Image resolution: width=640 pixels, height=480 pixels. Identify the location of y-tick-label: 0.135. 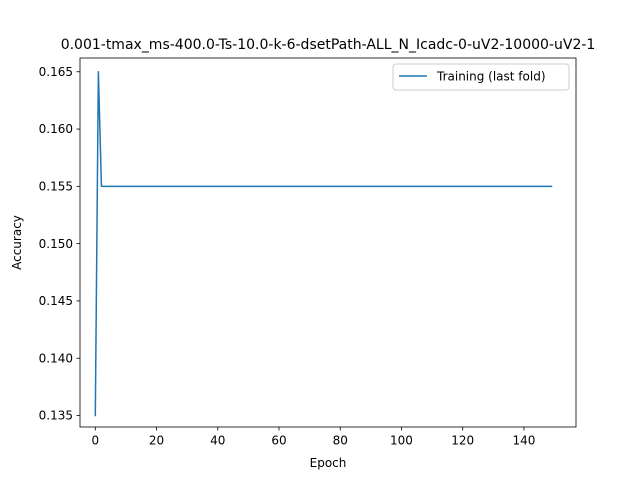
(56, 416).